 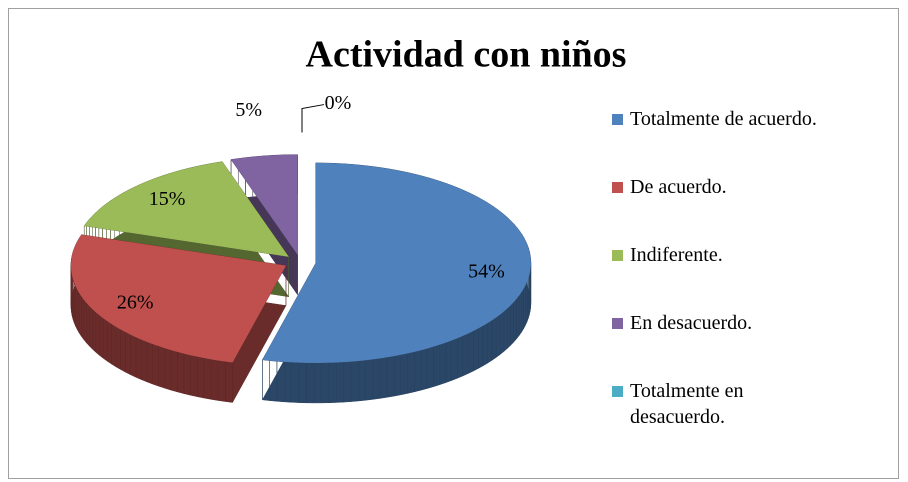 I want to click on legend-label: En desacuerdo., so click(x=691, y=323).